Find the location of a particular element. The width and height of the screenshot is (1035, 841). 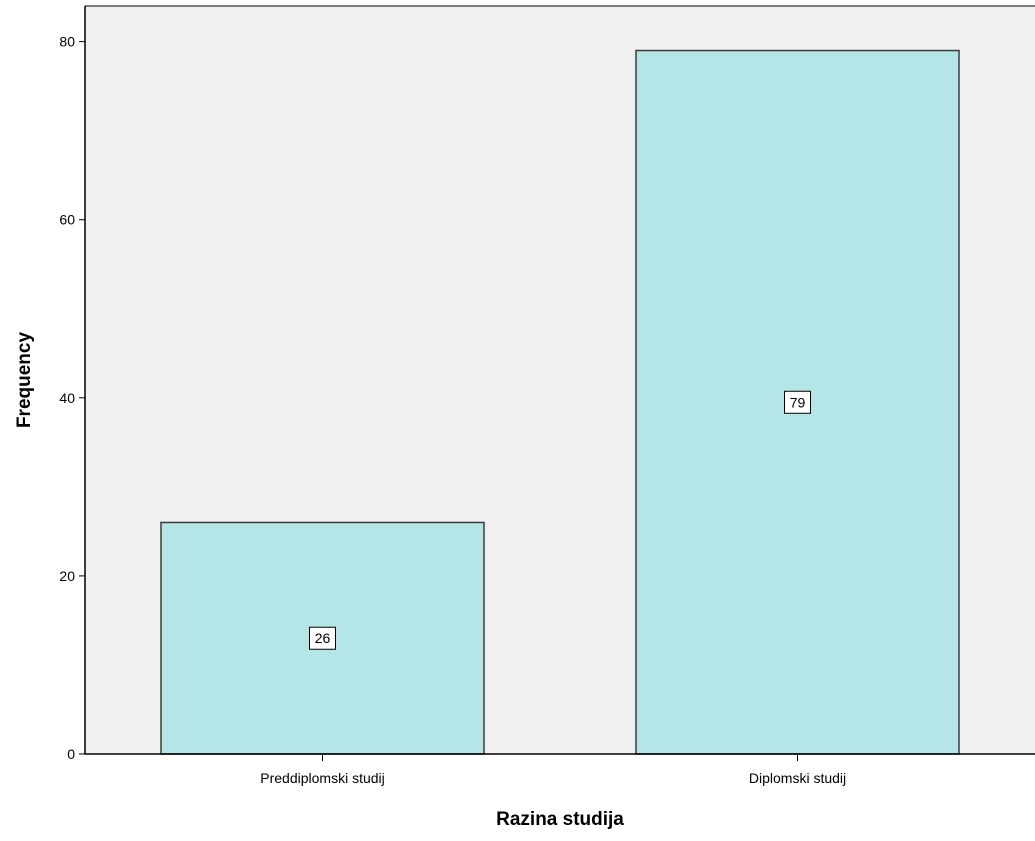

y-ticks-layer: 0 20 40 60 80 is located at coordinates (72, 398).